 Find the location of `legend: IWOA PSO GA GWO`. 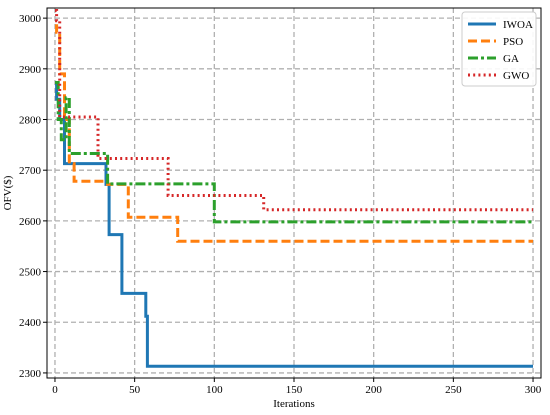

legend: IWOA PSO GA GWO is located at coordinates (499, 49).